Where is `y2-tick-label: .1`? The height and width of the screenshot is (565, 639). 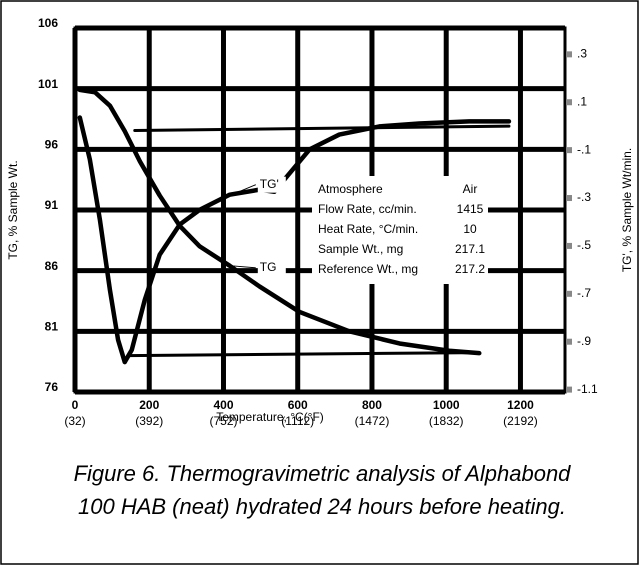 y2-tick-label: .1 is located at coordinates (582, 101).